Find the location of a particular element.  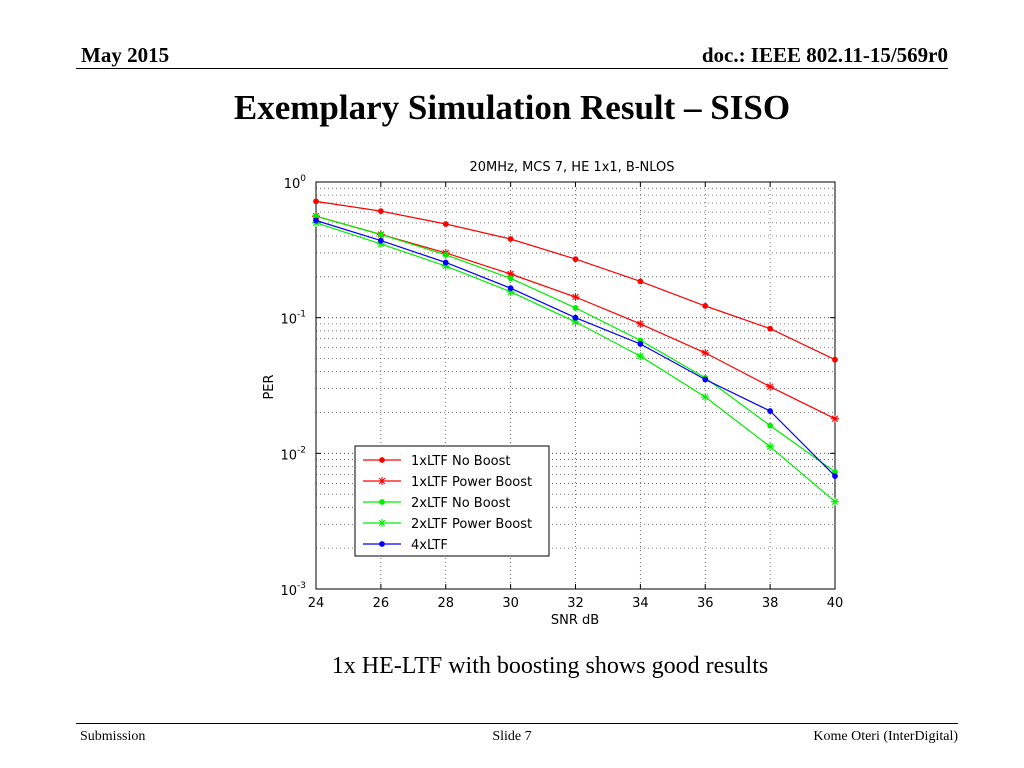

header-date: May 2015 is located at coordinates (125, 55).